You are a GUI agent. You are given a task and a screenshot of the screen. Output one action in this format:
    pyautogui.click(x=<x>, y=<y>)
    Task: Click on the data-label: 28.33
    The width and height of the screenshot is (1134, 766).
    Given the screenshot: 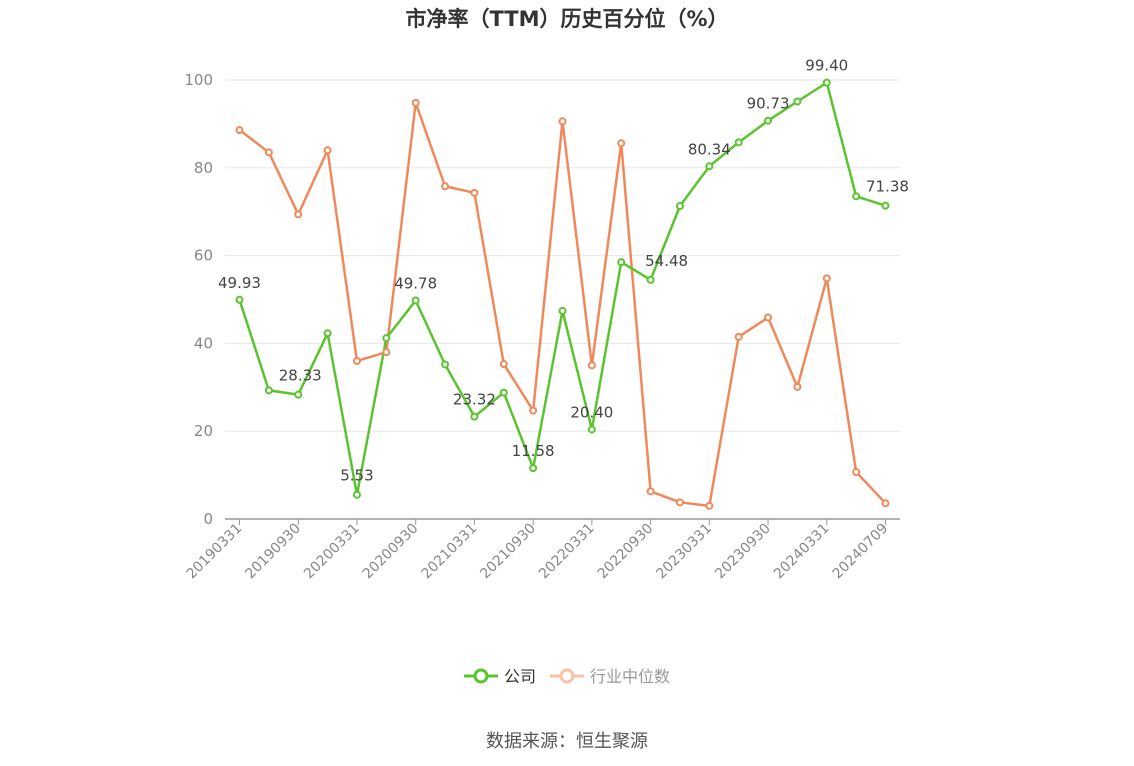 What is the action you would take?
    pyautogui.click(x=300, y=376)
    